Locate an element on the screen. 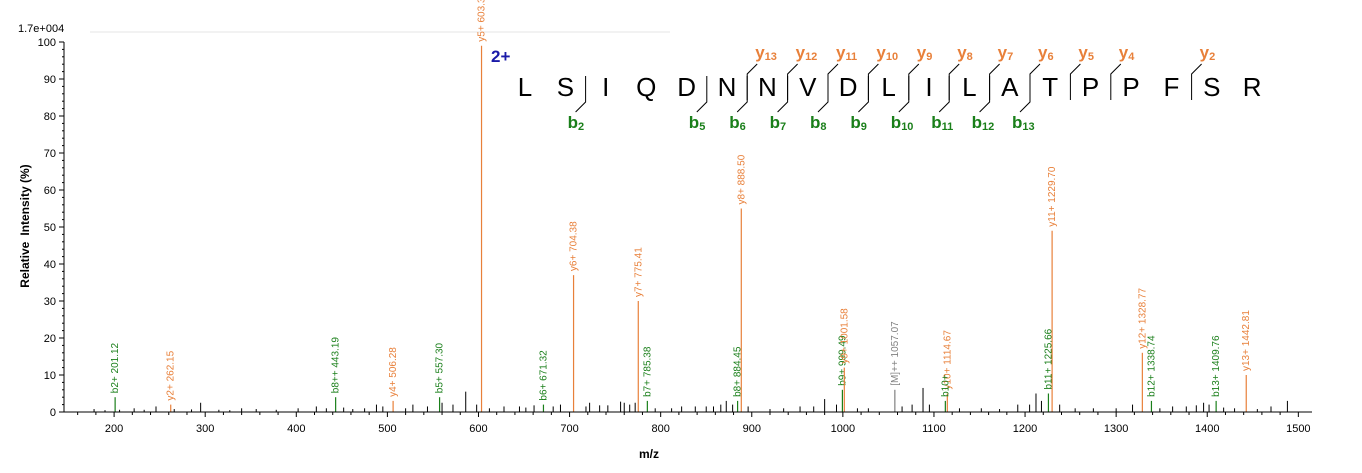  x-tick-label: 800 is located at coordinates (660, 429).